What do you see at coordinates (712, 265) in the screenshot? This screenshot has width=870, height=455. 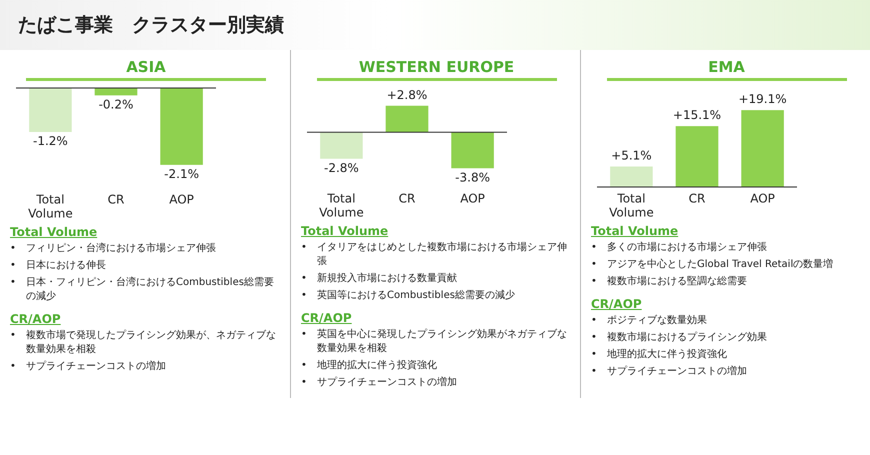 I see `text: • アジアを中心としたGlobal Travel Retailの数量増` at bounding box center [712, 265].